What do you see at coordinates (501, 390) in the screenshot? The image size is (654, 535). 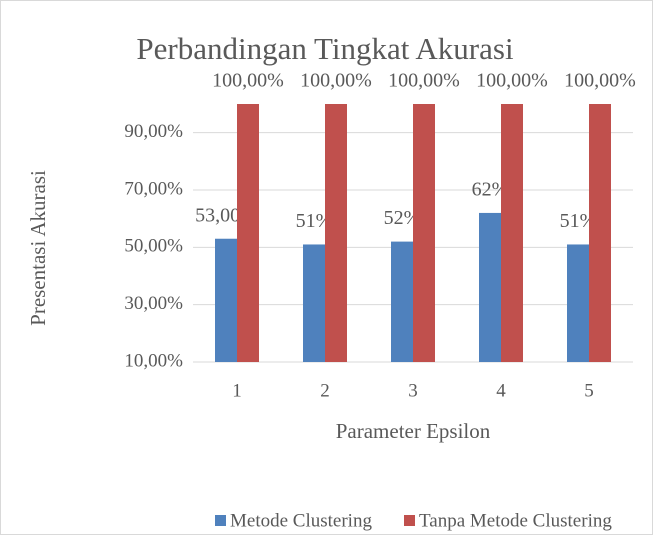 I see `x-tick-label: 4` at bounding box center [501, 390].